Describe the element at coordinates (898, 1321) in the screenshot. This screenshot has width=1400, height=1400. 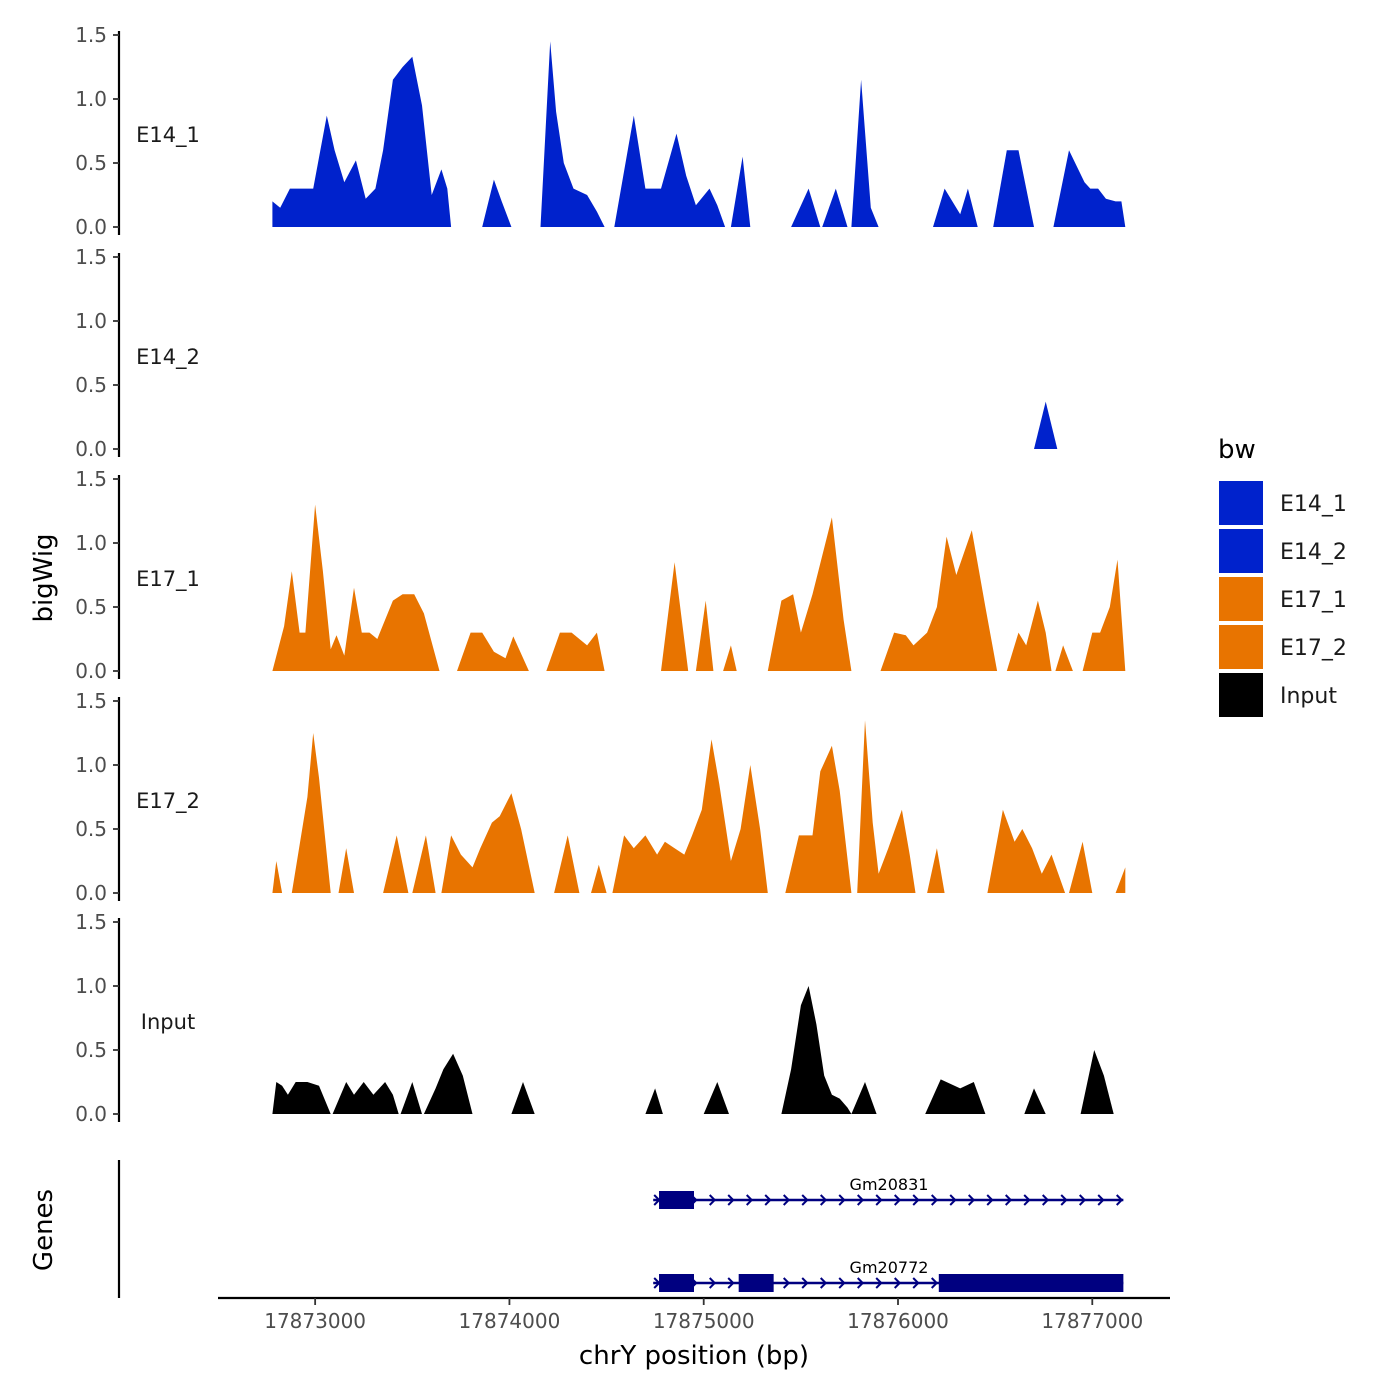
I see `x-tick-label: 17876000` at that location.